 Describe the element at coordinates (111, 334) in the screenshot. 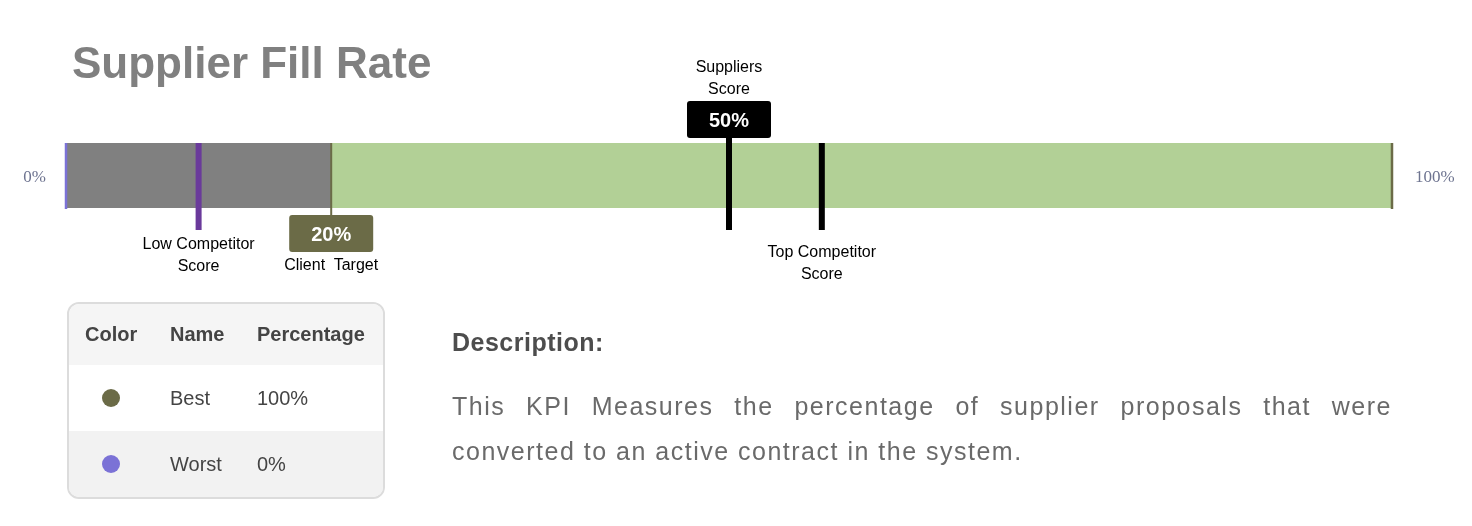

I see `text: Color` at that location.